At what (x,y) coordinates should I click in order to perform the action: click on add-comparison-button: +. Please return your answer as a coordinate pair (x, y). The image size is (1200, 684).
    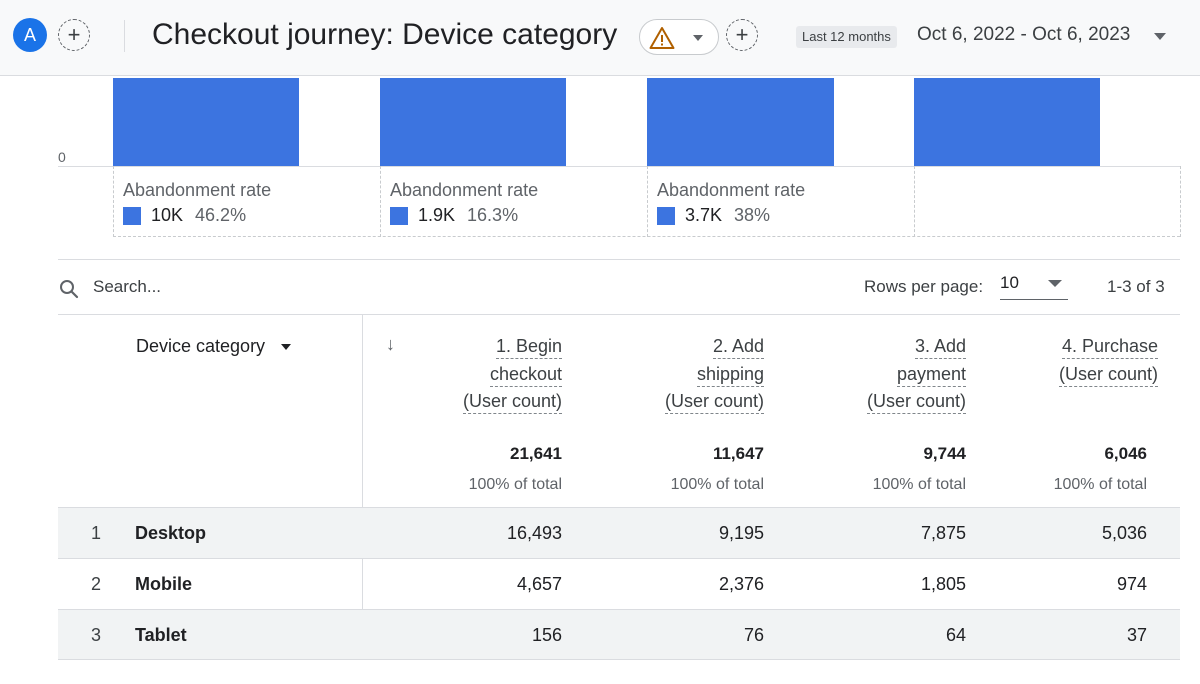
    Looking at the image, I should click on (74, 35).